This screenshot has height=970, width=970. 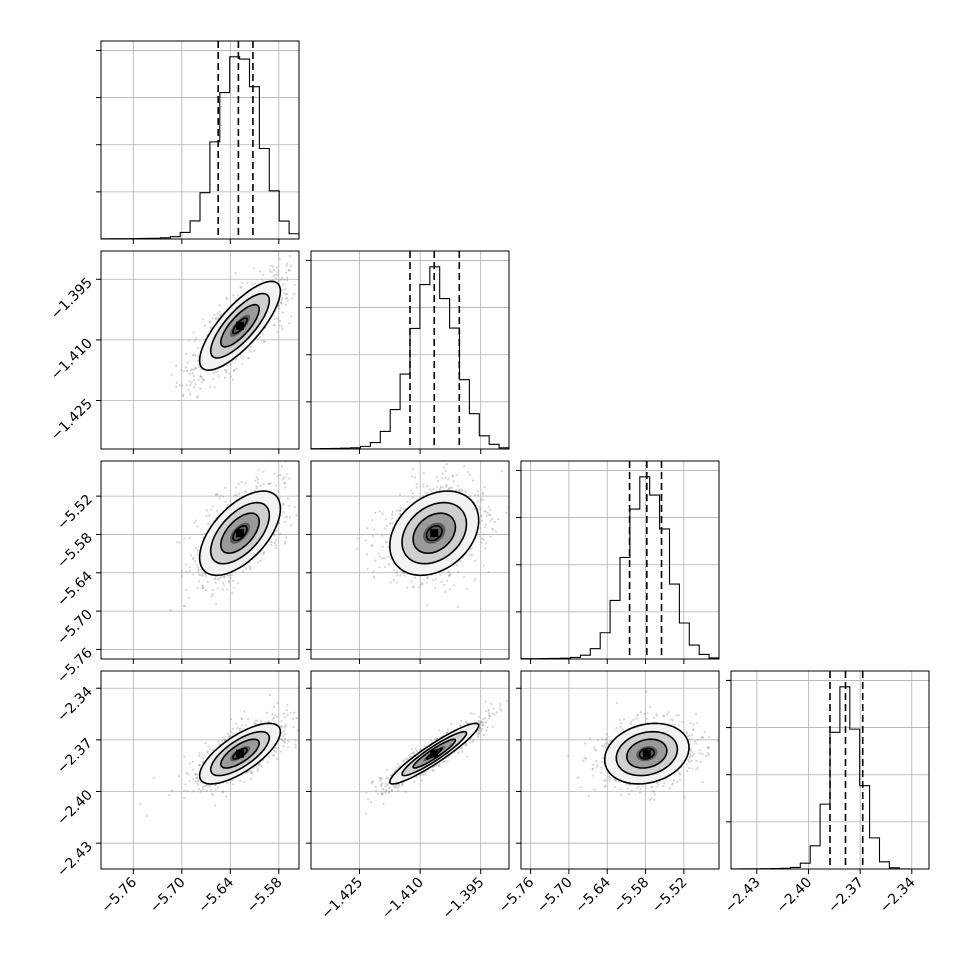 I want to click on y-tick-label: −5.52, so click(x=75, y=513).